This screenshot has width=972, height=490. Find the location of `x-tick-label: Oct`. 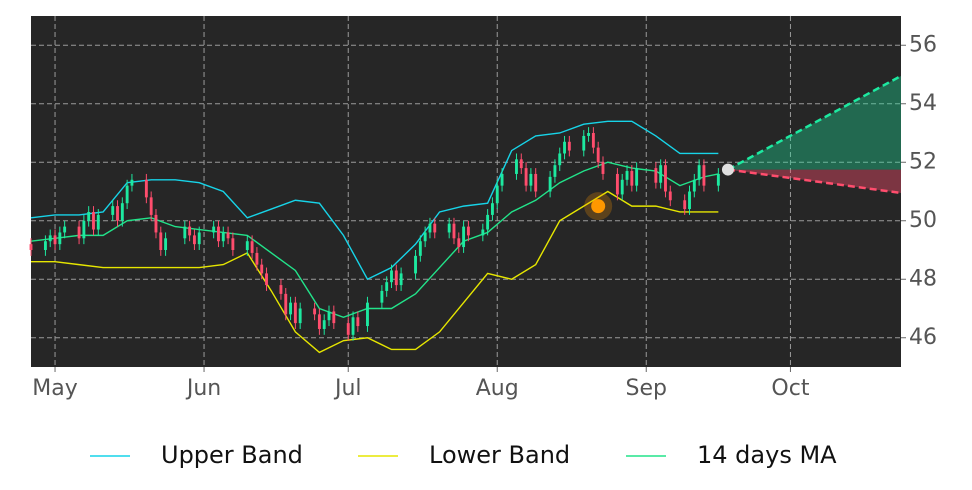

x-tick-label: Oct is located at coordinates (790, 388).